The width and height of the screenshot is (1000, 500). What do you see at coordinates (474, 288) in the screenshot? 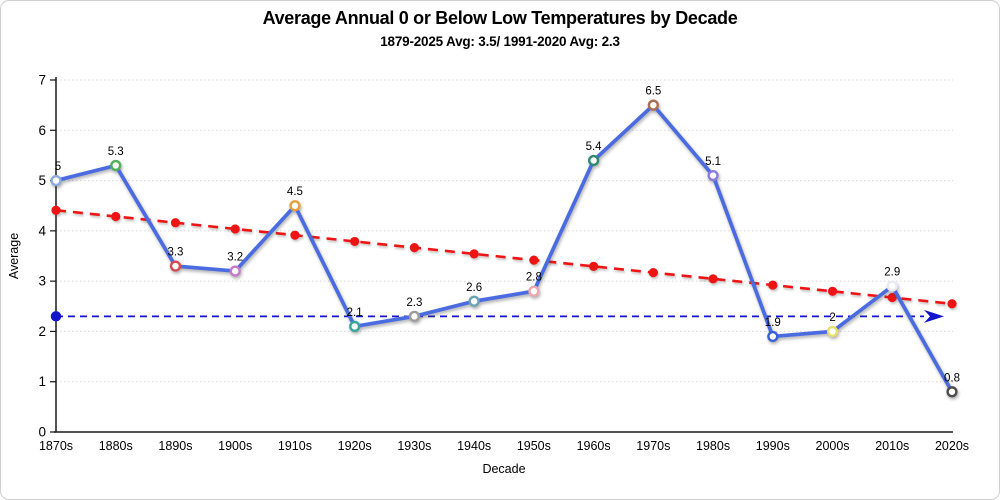
I see `data-point-label: 2.6` at bounding box center [474, 288].